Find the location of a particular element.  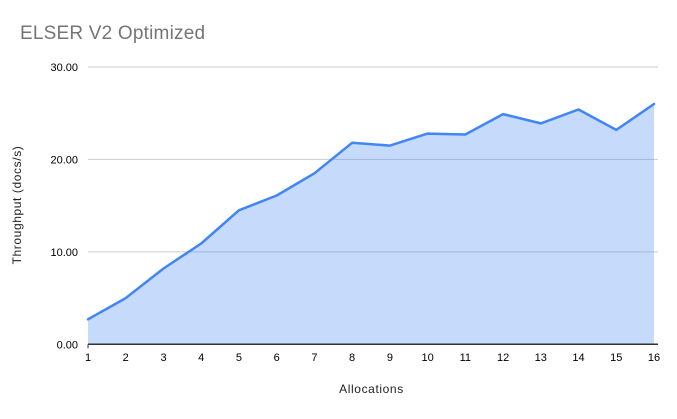

x-tick-label: 10 is located at coordinates (427, 358).